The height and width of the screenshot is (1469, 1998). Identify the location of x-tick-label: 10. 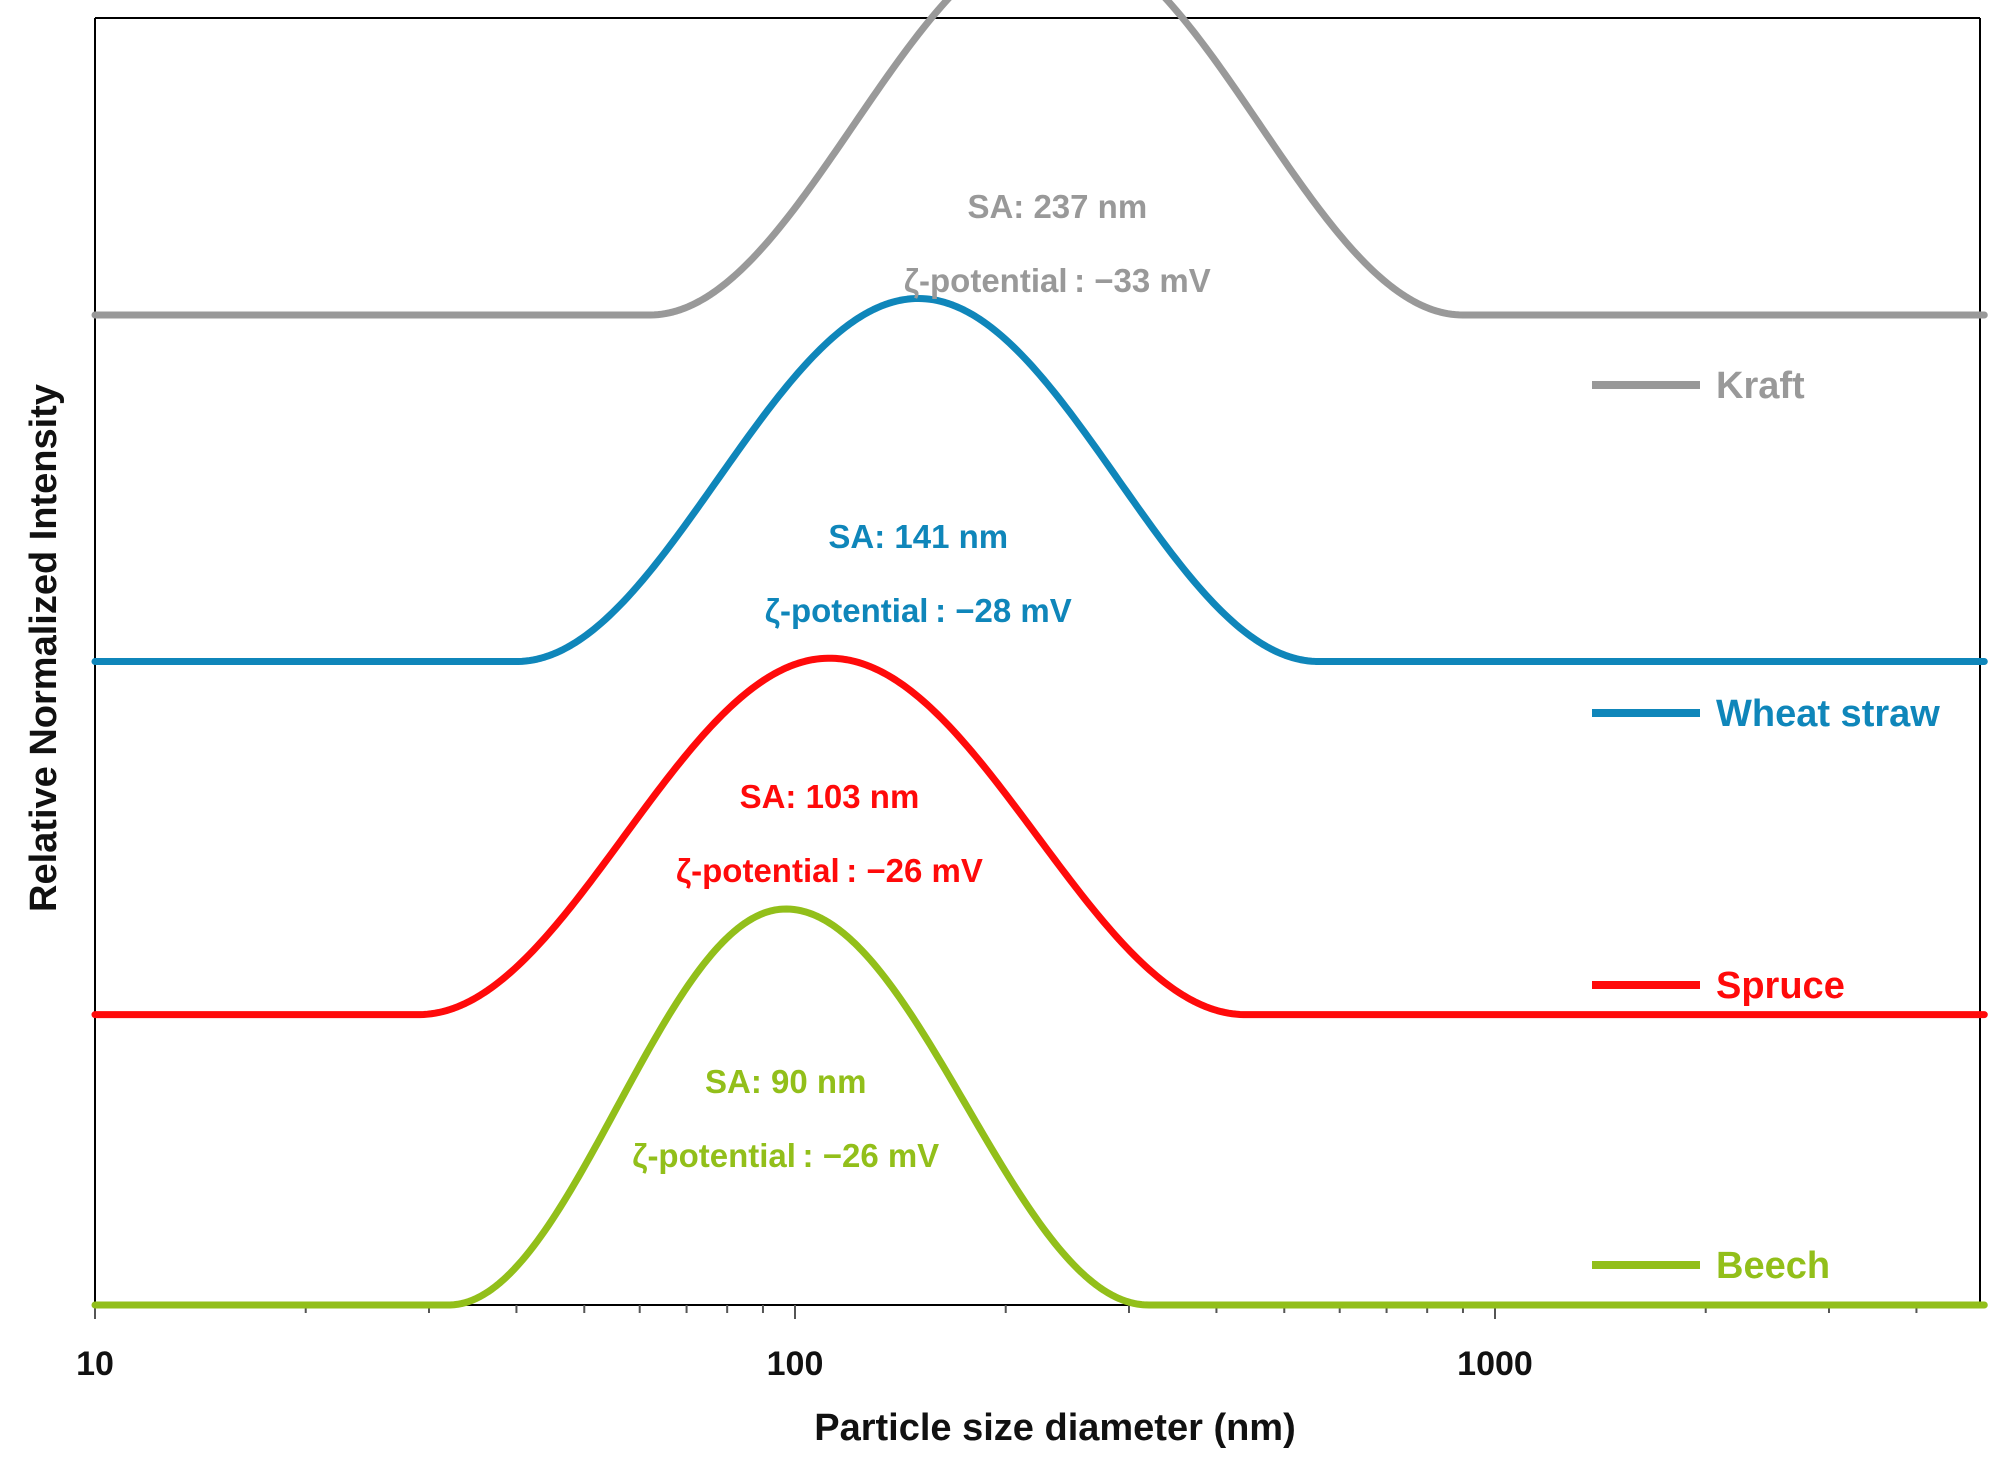
(95, 1364).